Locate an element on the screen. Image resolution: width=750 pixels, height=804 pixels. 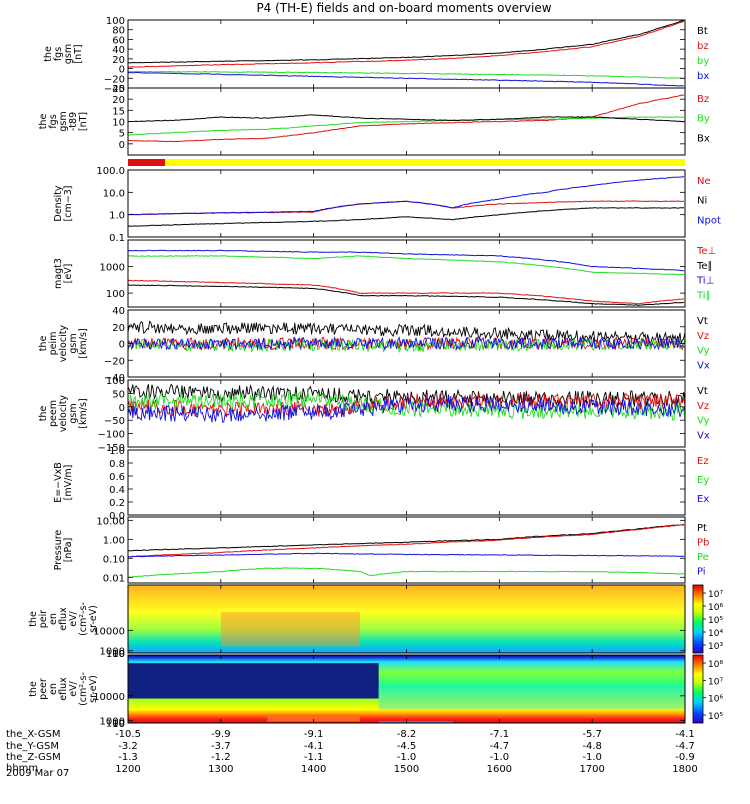
axis-row-value: -4.5 is located at coordinates (407, 746).